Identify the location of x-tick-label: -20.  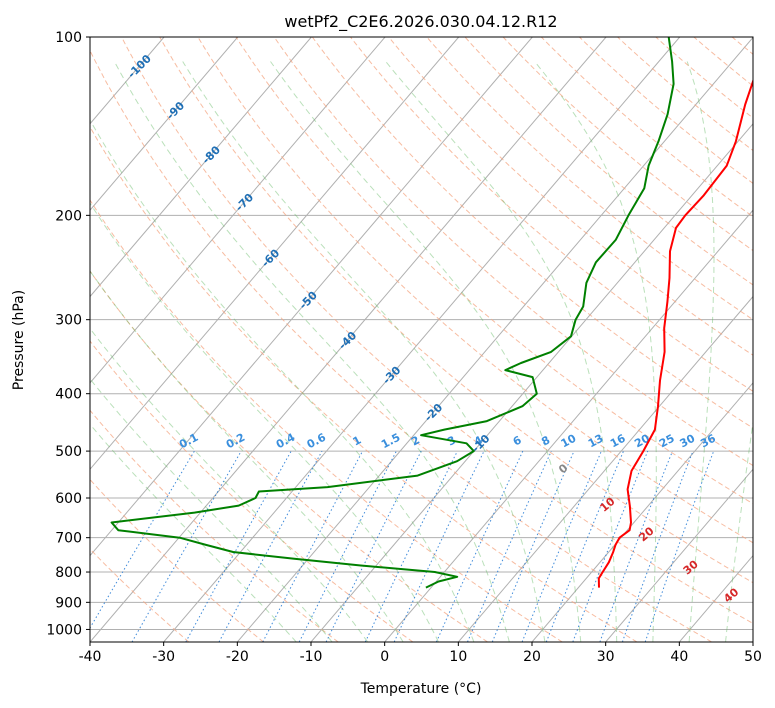
(237, 657).